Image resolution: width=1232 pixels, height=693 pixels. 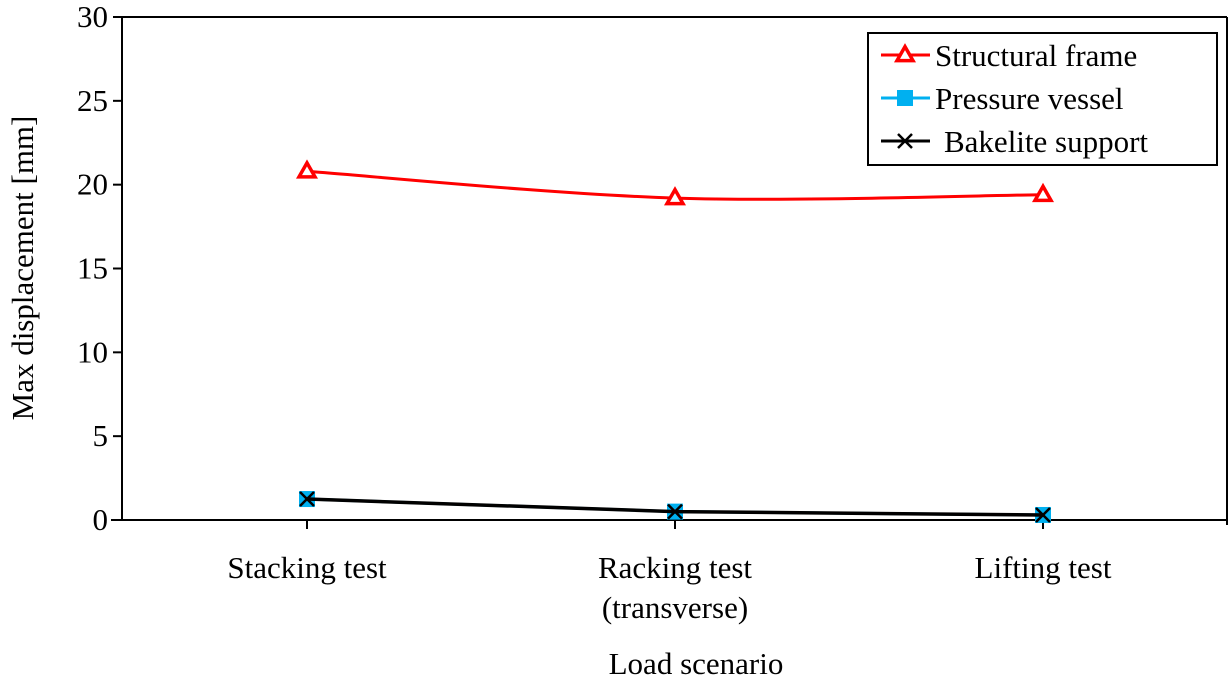 What do you see at coordinates (1043, 567) in the screenshot?
I see `x-category-label: Lifting test` at bounding box center [1043, 567].